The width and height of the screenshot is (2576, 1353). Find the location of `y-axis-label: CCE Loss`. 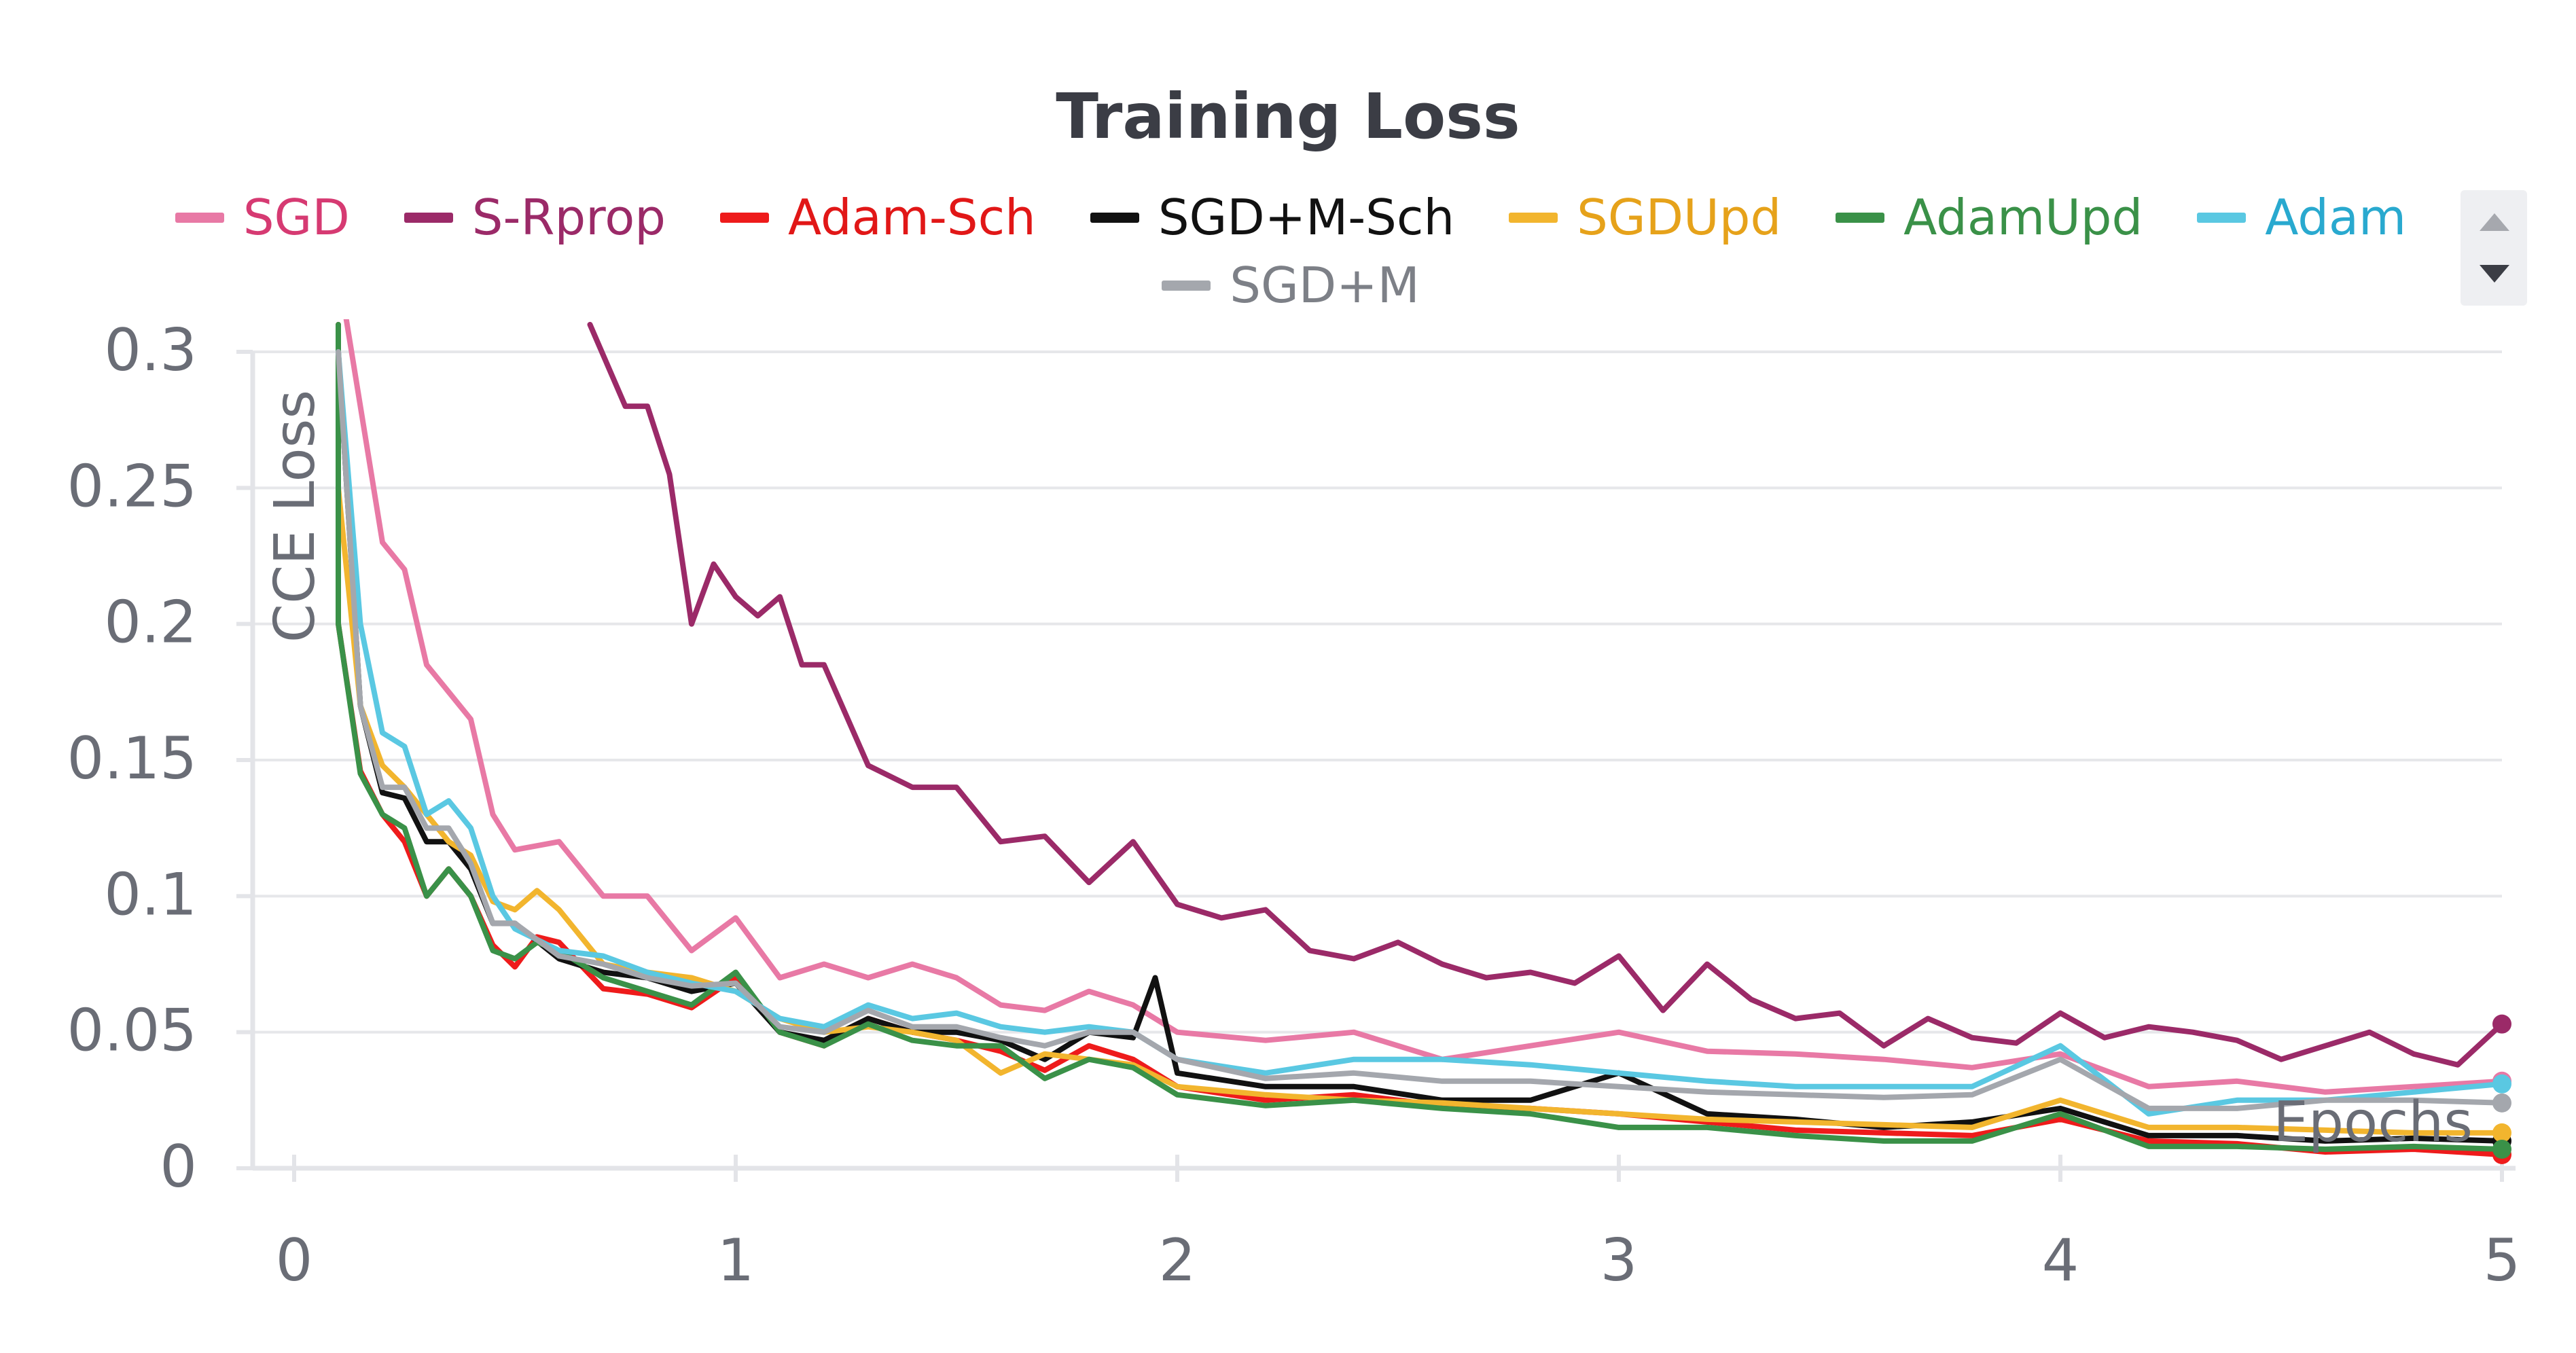

y-axis-label: CCE Loss is located at coordinates (295, 516).